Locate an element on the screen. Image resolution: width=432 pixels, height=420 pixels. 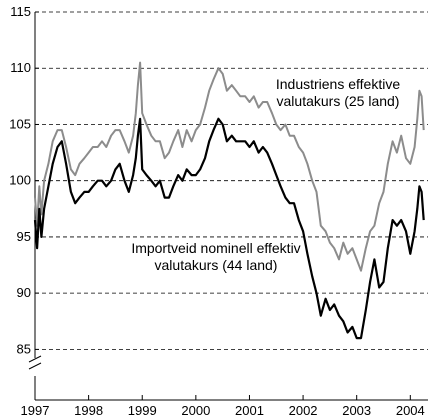
annotation-import-line2: valutakurs (44 land) is located at coordinates (216, 265).